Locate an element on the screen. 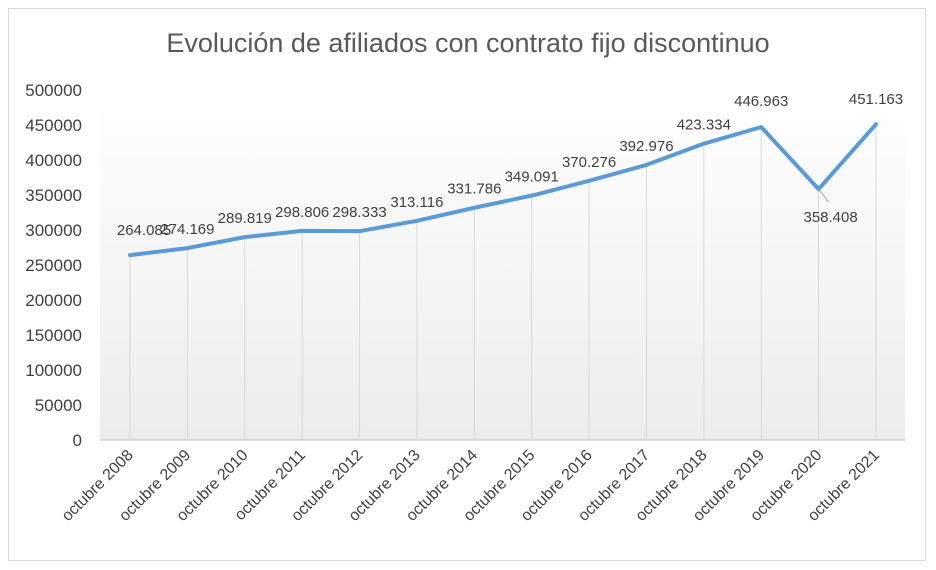  data-label: 274.169 is located at coordinates (187, 229).